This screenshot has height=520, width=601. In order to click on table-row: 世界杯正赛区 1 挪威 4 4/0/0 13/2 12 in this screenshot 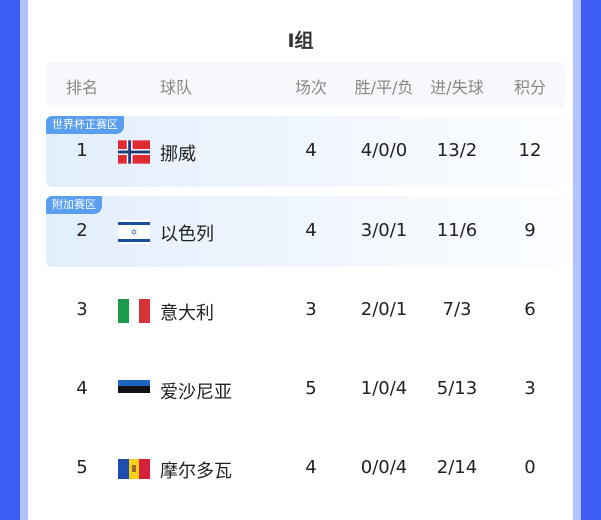, I will do `click(306, 151)`.